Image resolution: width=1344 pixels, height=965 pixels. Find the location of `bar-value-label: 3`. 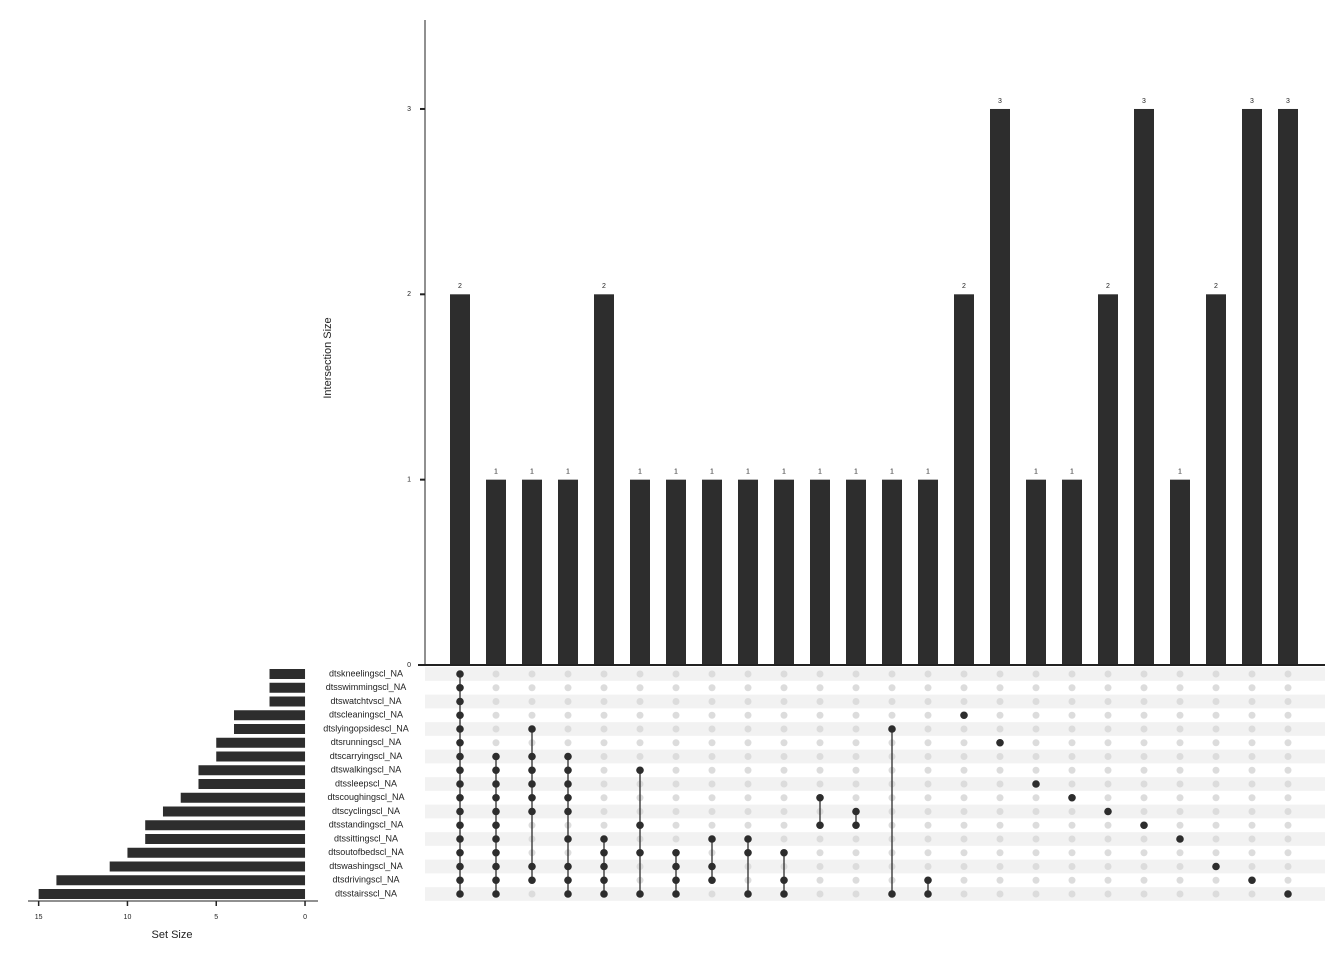

bar-value-label: 3 is located at coordinates (1144, 101).